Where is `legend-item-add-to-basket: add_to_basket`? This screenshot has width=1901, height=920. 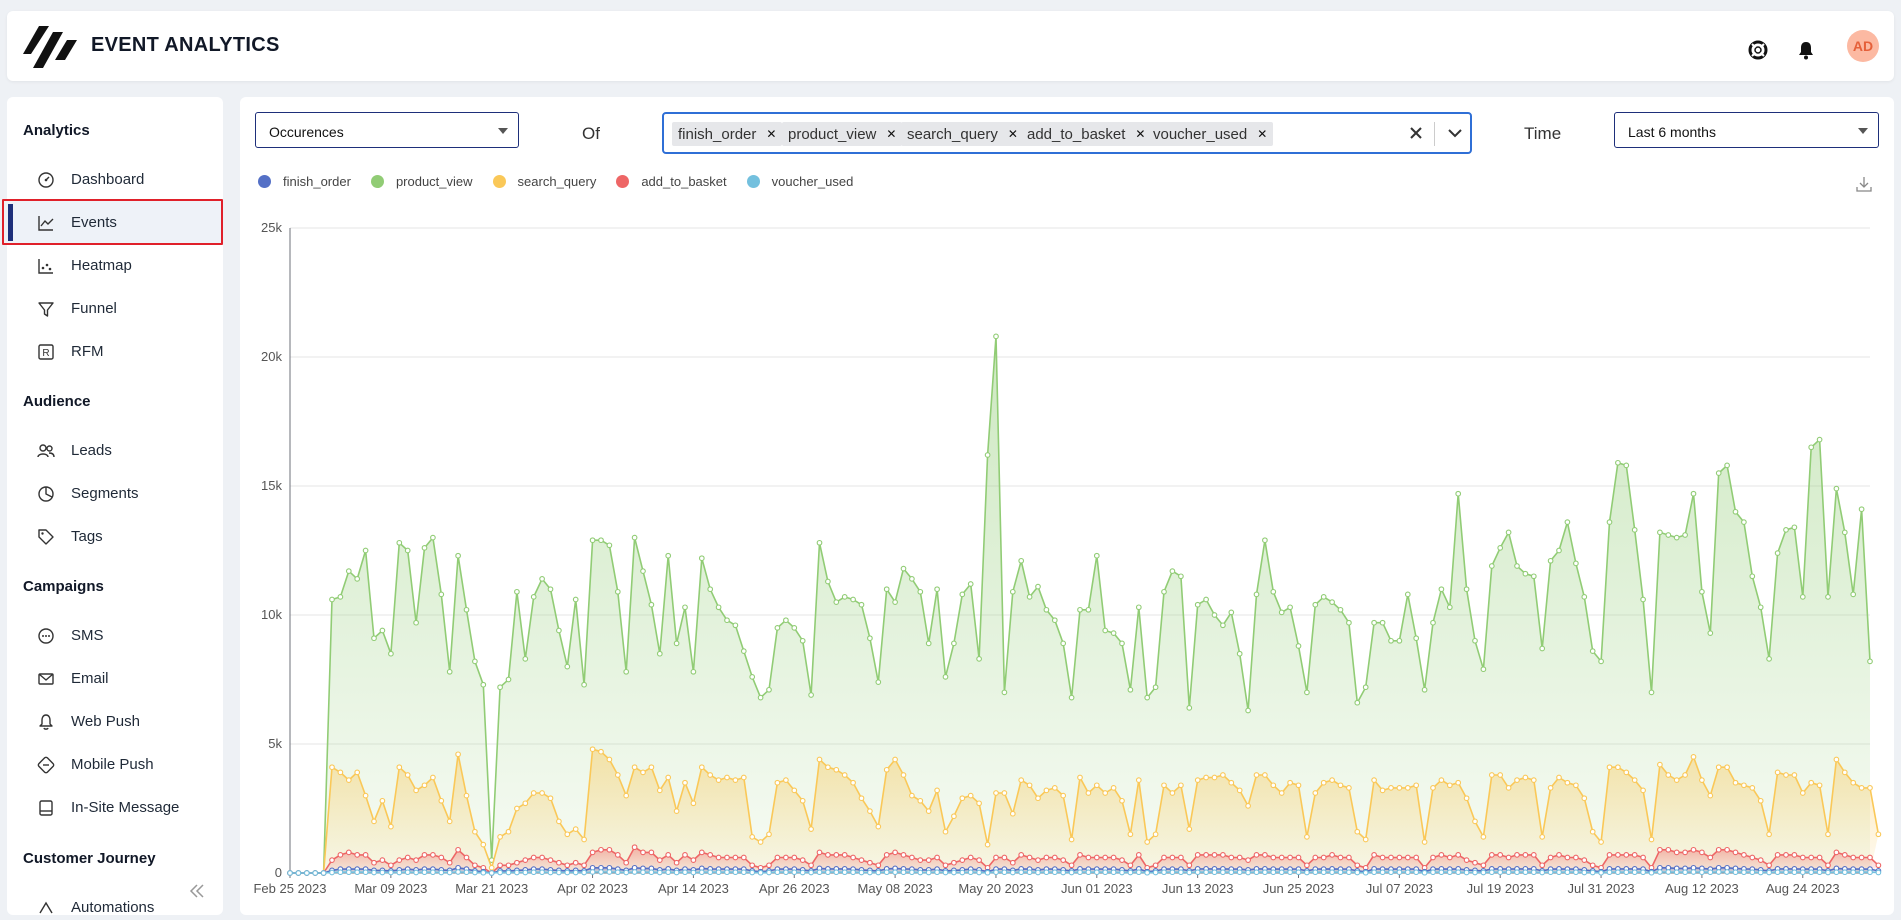 legend-item-add-to-basket: add_to_basket is located at coordinates (671, 181).